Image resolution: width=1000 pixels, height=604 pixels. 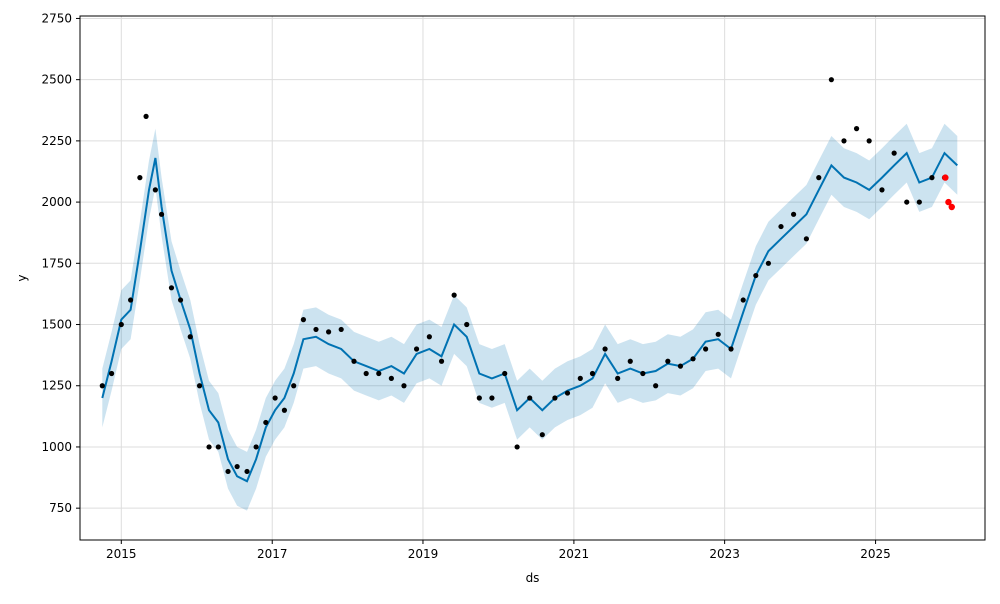 What do you see at coordinates (56, 18) in the screenshot?
I see `y-tick-label: 2750` at bounding box center [56, 18].